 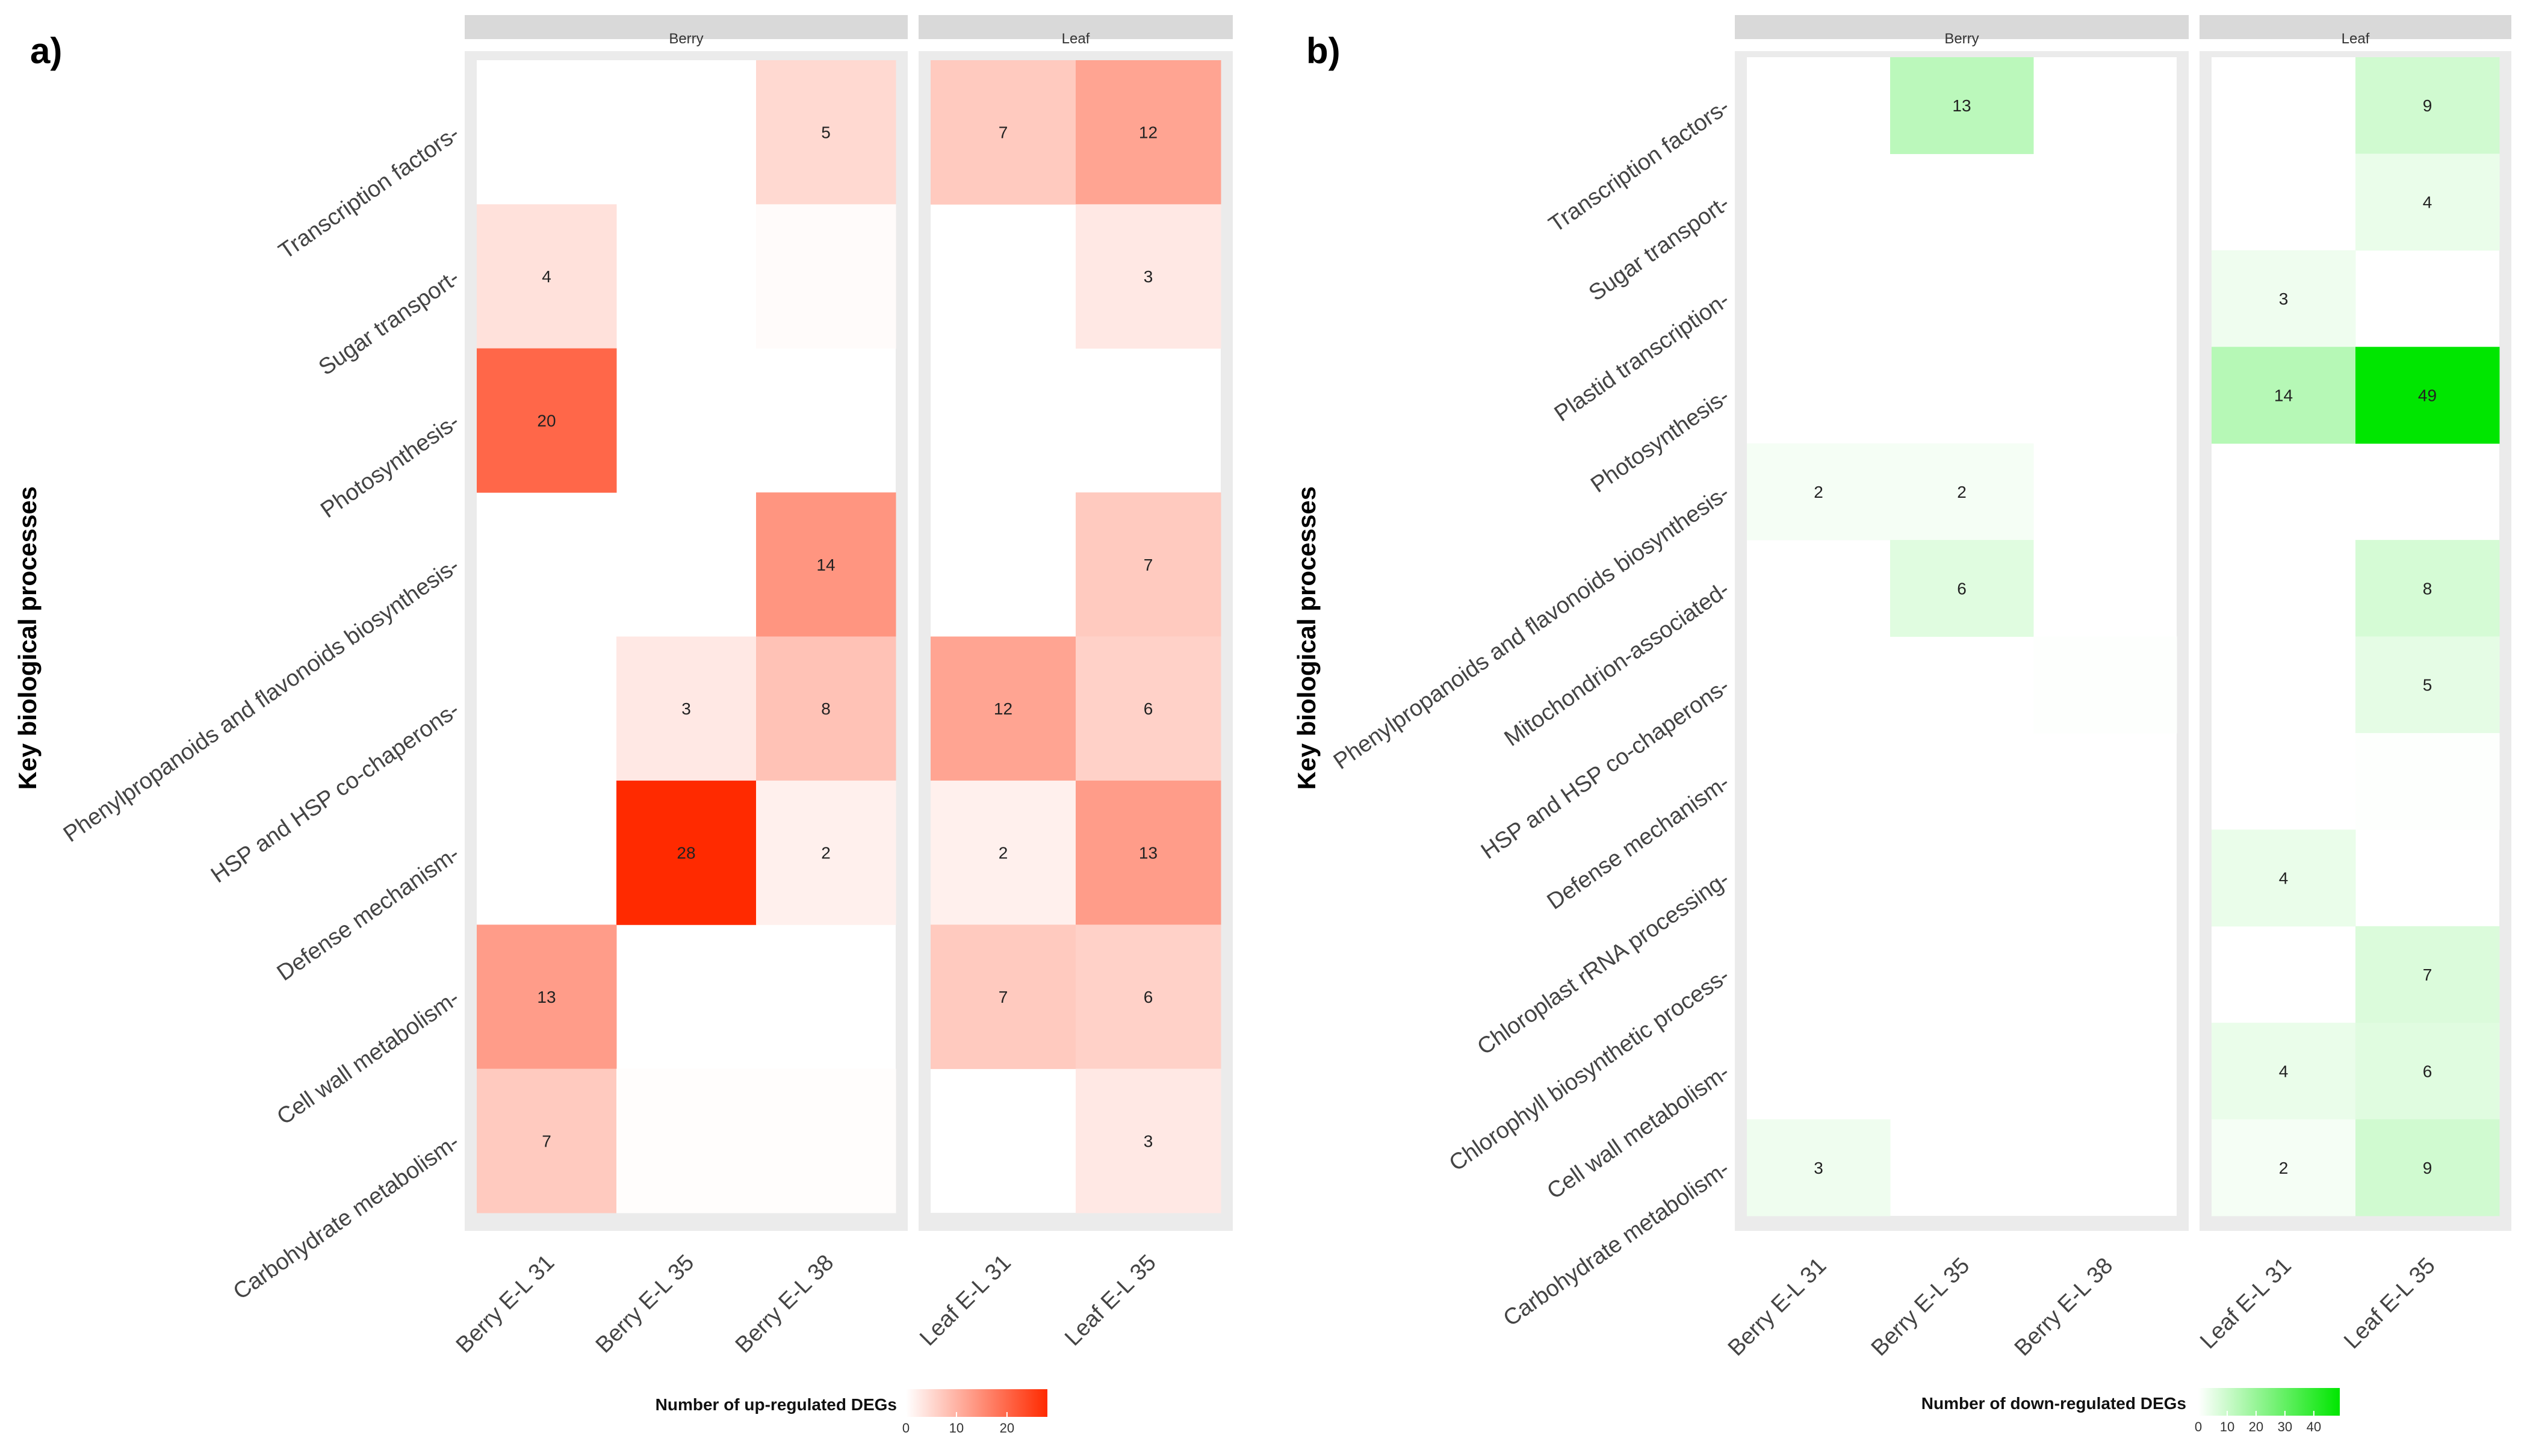 I want to click on panel-a-x-tick-label: Berry E-L 31, so click(x=505, y=1304).